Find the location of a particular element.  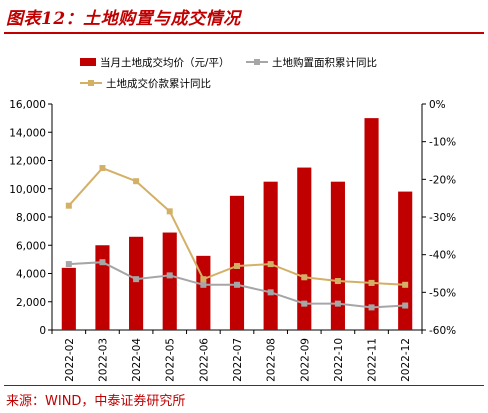

x-tick-label: 2022-12 is located at coordinates (406, 360).